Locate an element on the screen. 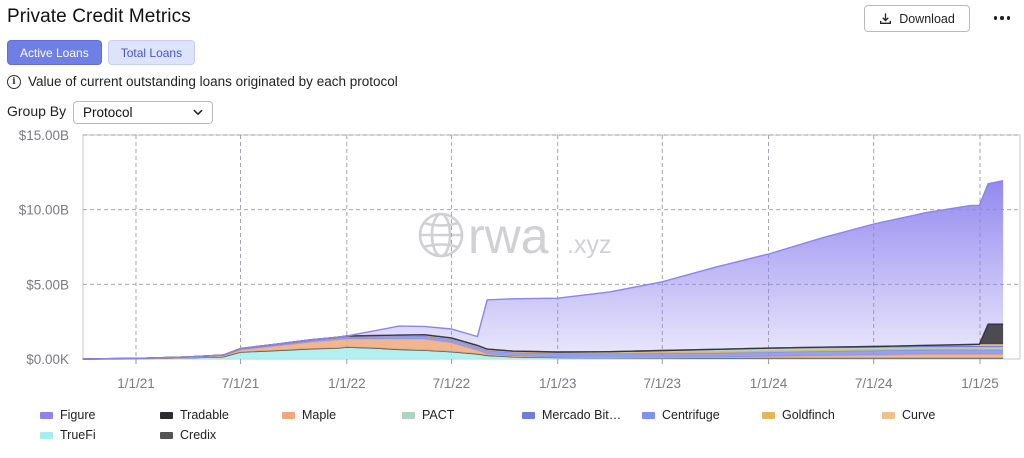 The width and height of the screenshot is (1024, 458). legend-item-tradable: Tradable is located at coordinates (194, 415).